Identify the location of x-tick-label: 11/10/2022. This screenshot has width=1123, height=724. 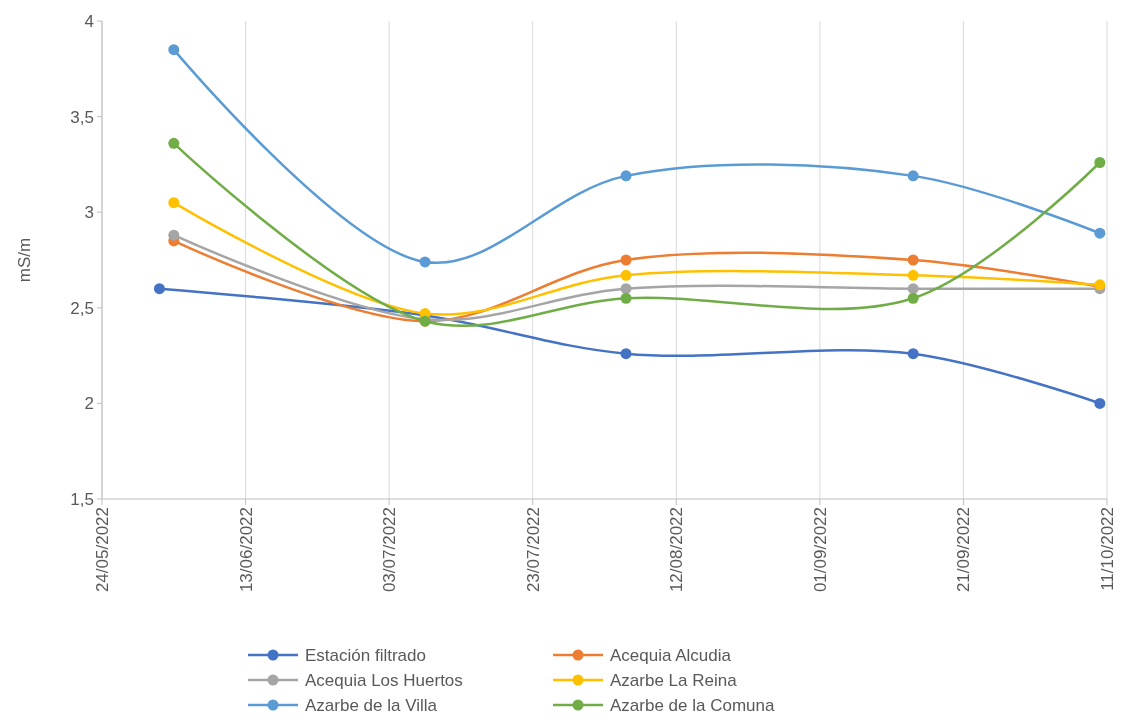
(1107, 549).